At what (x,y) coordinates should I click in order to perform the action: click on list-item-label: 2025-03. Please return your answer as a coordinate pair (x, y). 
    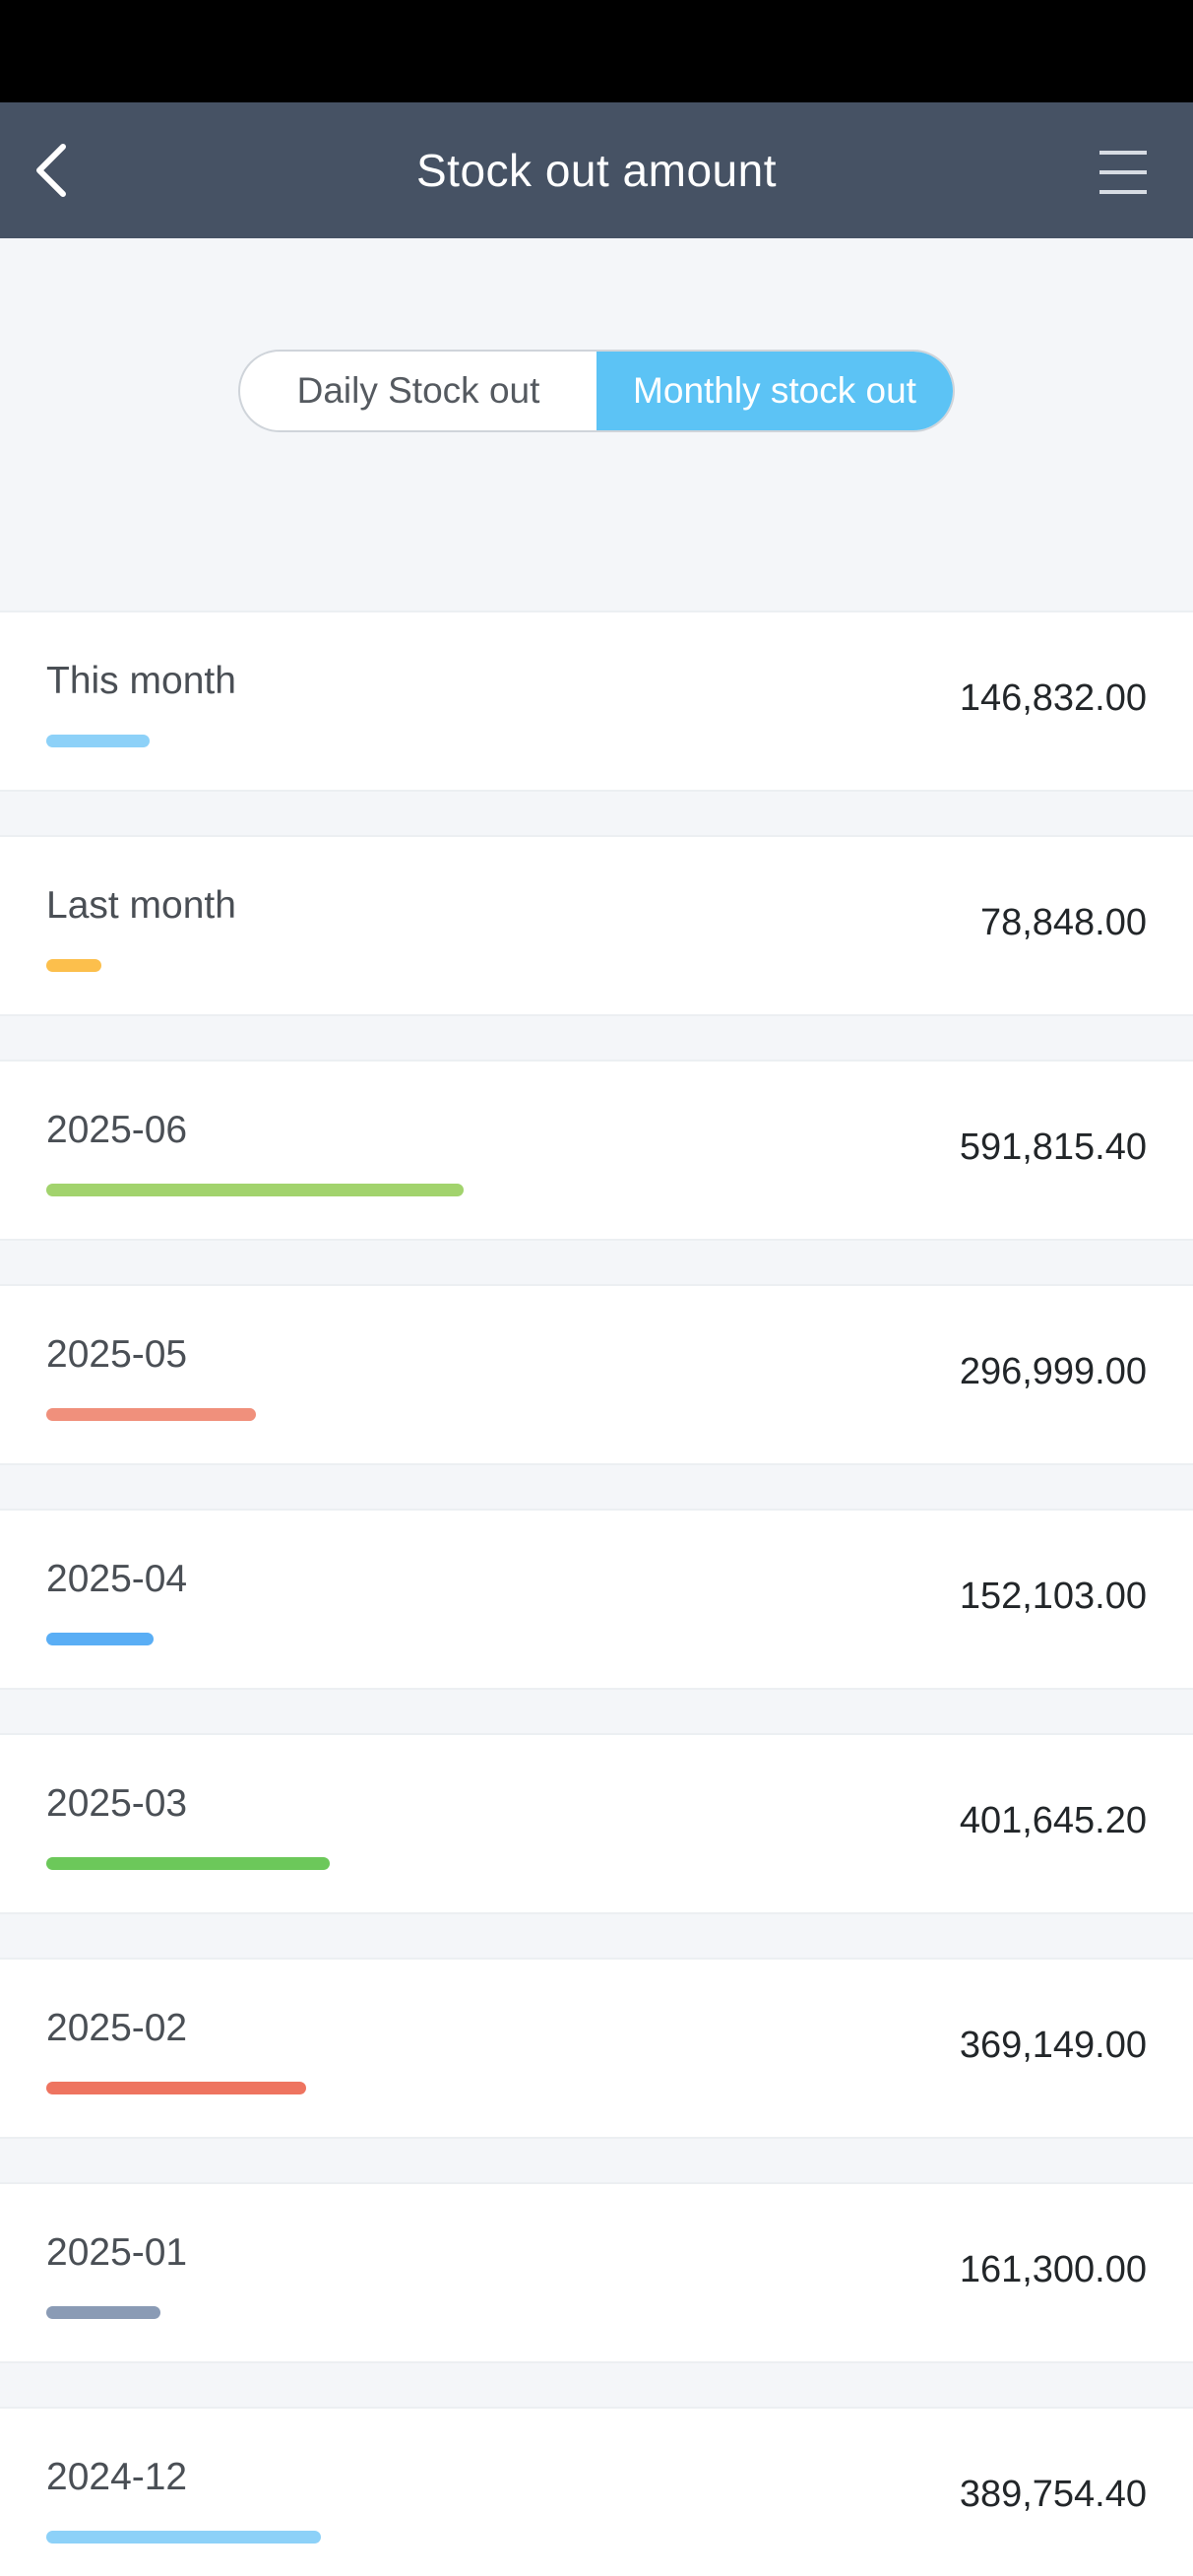
    Looking at the image, I should click on (117, 1803).